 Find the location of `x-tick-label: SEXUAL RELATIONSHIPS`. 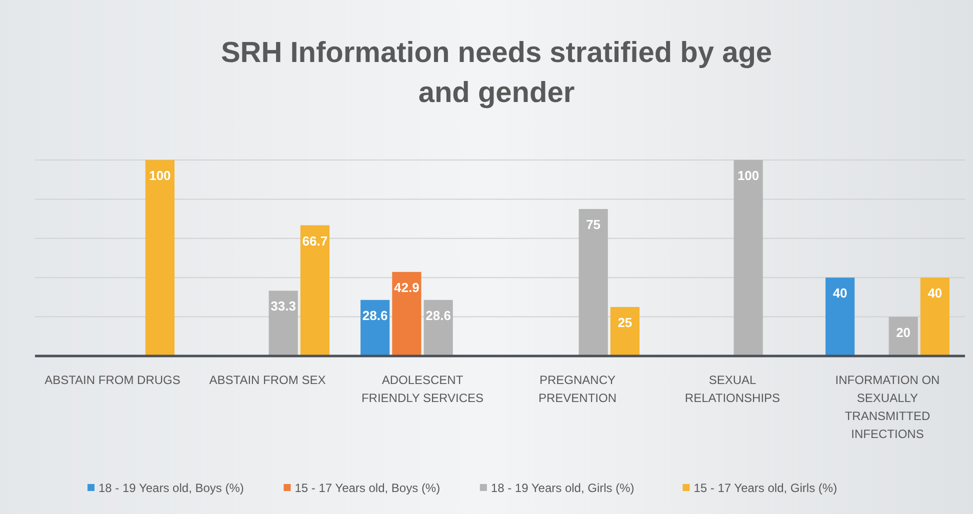

x-tick-label: SEXUAL RELATIONSHIPS is located at coordinates (732, 389).